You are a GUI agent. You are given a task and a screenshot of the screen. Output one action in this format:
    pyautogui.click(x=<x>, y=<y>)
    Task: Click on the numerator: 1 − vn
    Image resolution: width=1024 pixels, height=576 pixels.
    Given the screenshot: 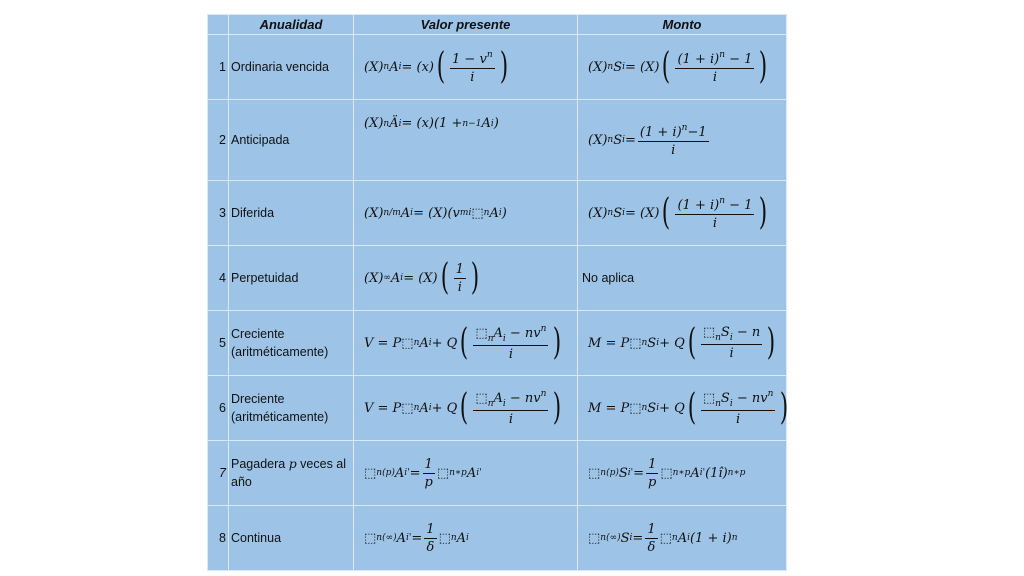 What is the action you would take?
    pyautogui.click(x=472, y=59)
    